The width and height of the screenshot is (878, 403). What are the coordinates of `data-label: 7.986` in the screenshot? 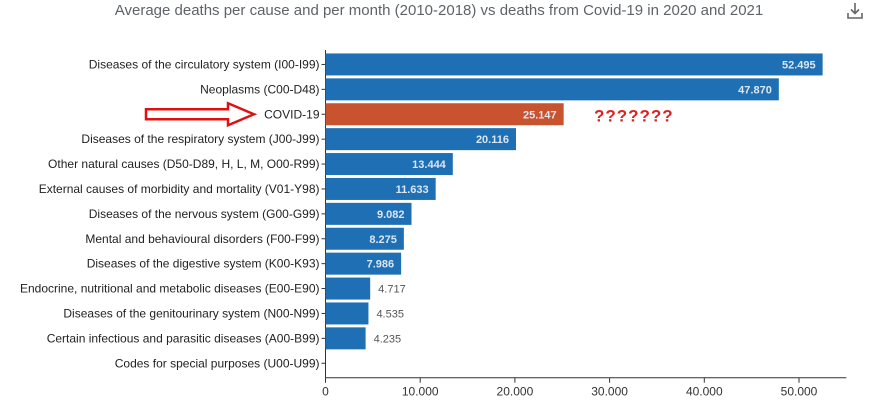 It's located at (381, 265).